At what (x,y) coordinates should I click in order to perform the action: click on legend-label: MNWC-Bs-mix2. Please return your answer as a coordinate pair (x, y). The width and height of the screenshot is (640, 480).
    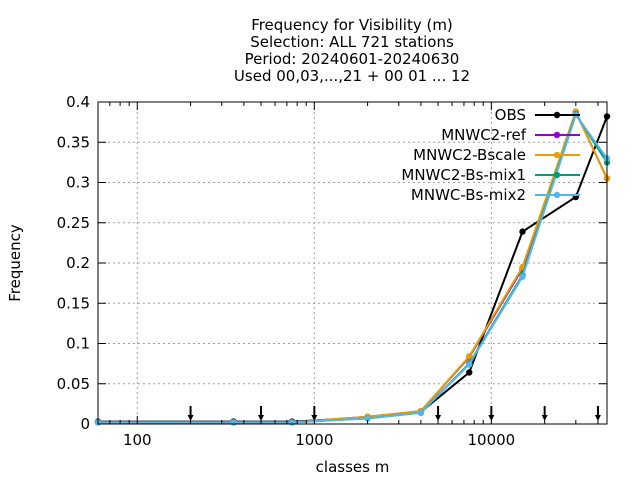
    Looking at the image, I should click on (468, 195).